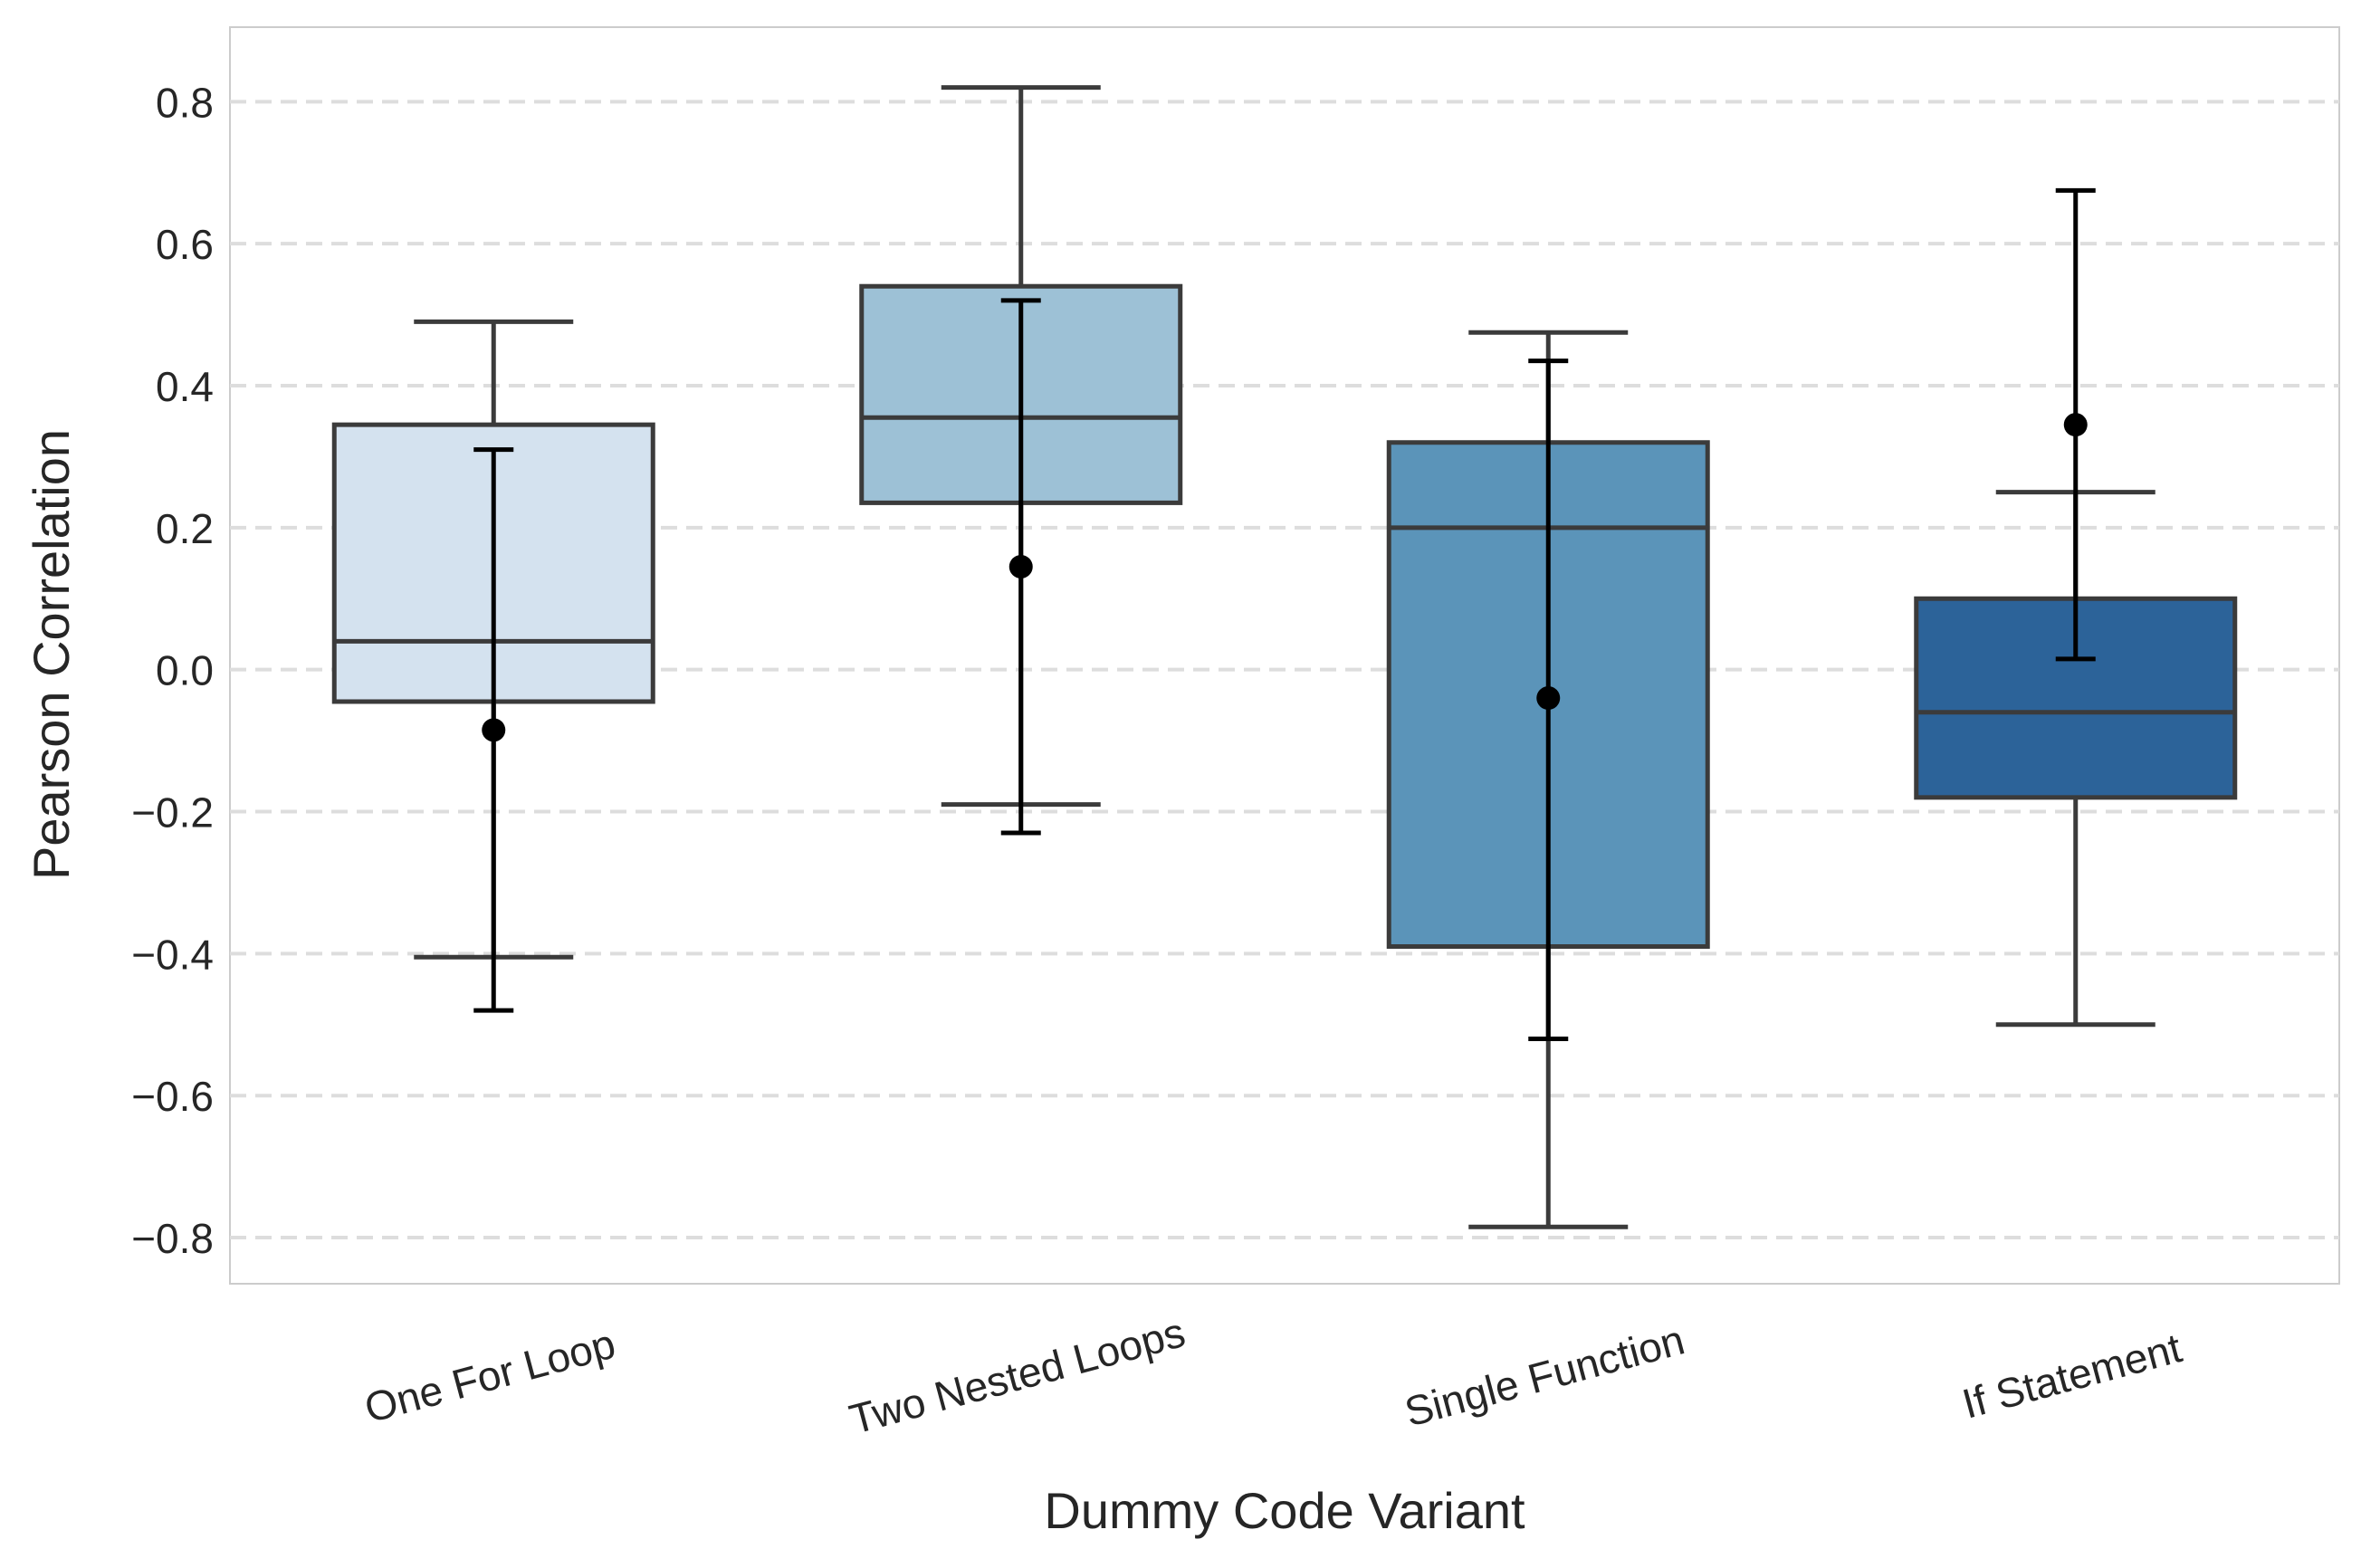  Describe the element at coordinates (185, 670) in the screenshot. I see `y-tick-label: 0.0` at that location.